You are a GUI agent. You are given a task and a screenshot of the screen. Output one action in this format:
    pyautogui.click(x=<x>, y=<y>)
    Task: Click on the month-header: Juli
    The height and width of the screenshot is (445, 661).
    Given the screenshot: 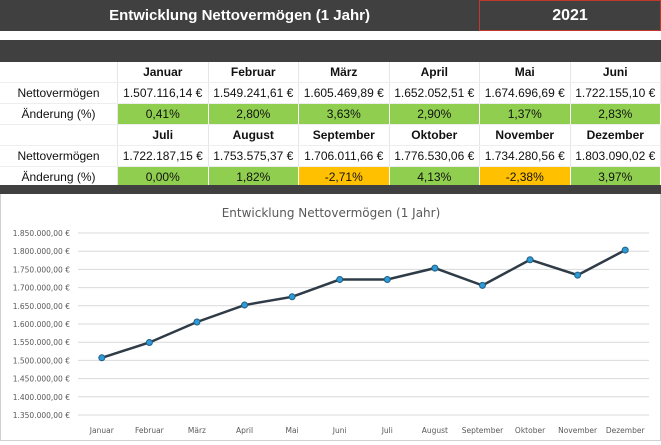 What is the action you would take?
    pyautogui.click(x=163, y=135)
    